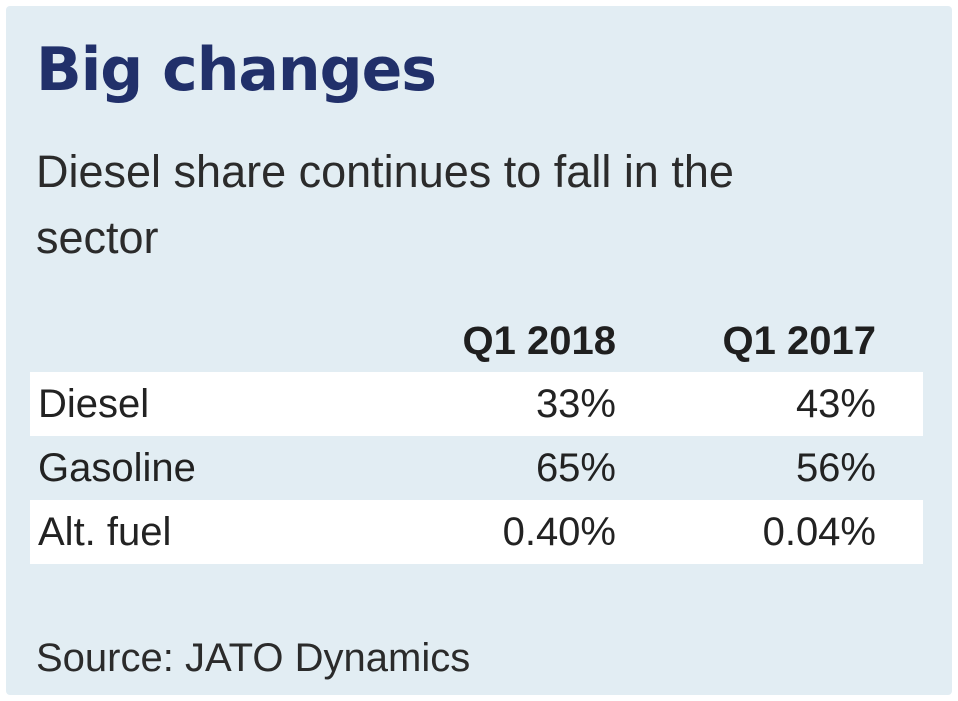 The image size is (958, 701). What do you see at coordinates (539, 341) in the screenshot?
I see `column-header-q1-2018: Q1 2018` at bounding box center [539, 341].